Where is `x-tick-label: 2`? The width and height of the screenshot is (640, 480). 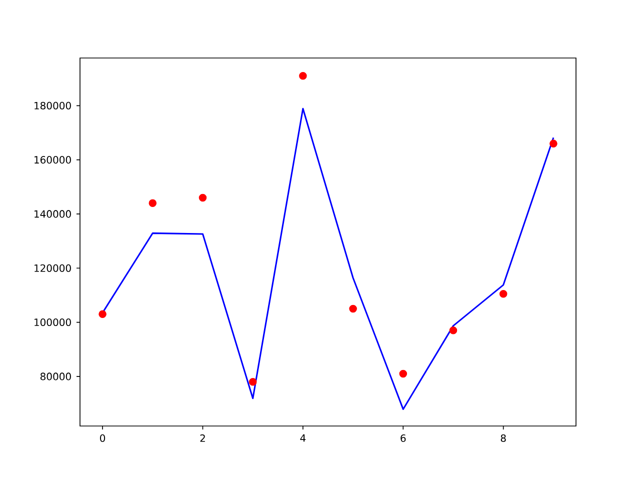 x-tick-label: 2 is located at coordinates (202, 438).